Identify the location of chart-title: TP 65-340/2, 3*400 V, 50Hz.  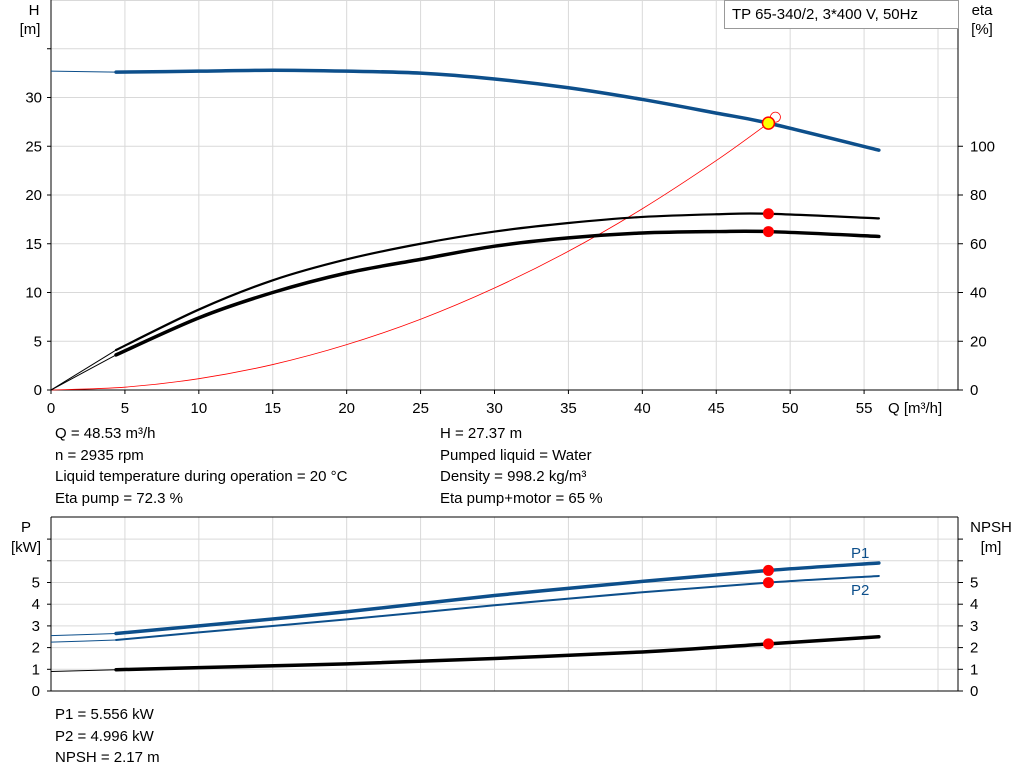
(825, 14).